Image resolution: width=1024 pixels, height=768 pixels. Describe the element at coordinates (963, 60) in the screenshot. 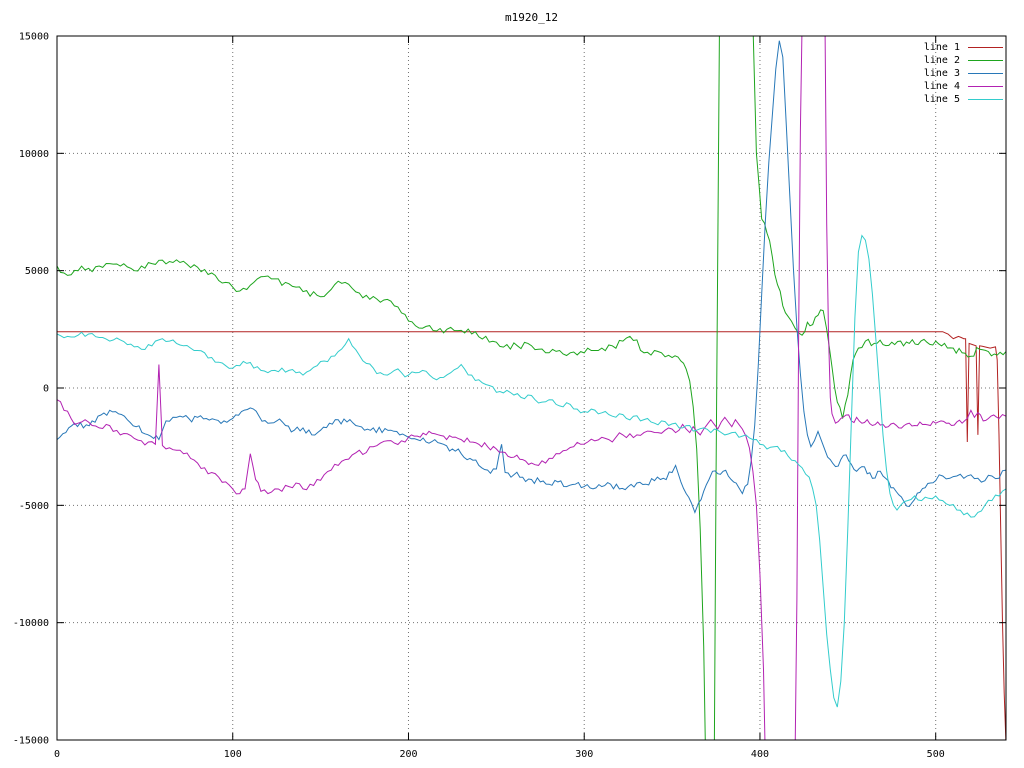

I see `legend-row-line-2: line 2` at that location.